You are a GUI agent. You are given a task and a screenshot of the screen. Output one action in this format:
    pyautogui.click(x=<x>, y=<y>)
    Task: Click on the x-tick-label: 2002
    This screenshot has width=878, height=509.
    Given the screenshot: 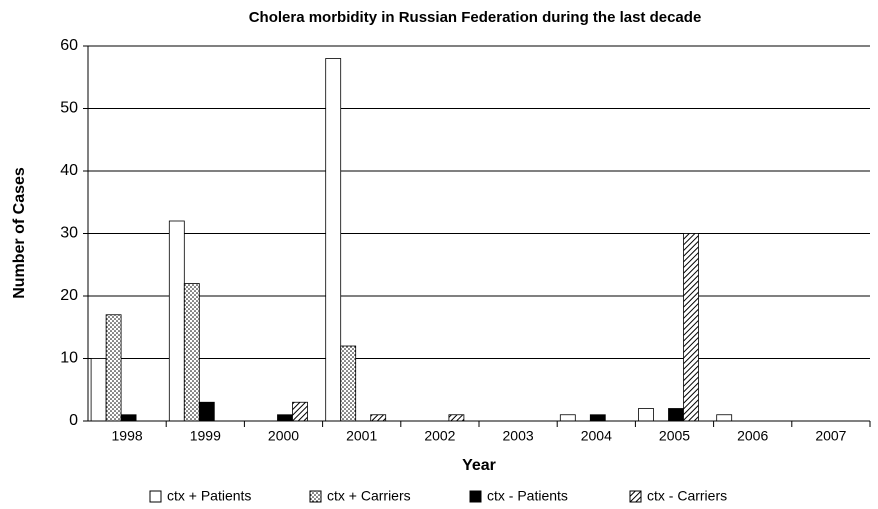 What is the action you would take?
    pyautogui.click(x=439, y=436)
    